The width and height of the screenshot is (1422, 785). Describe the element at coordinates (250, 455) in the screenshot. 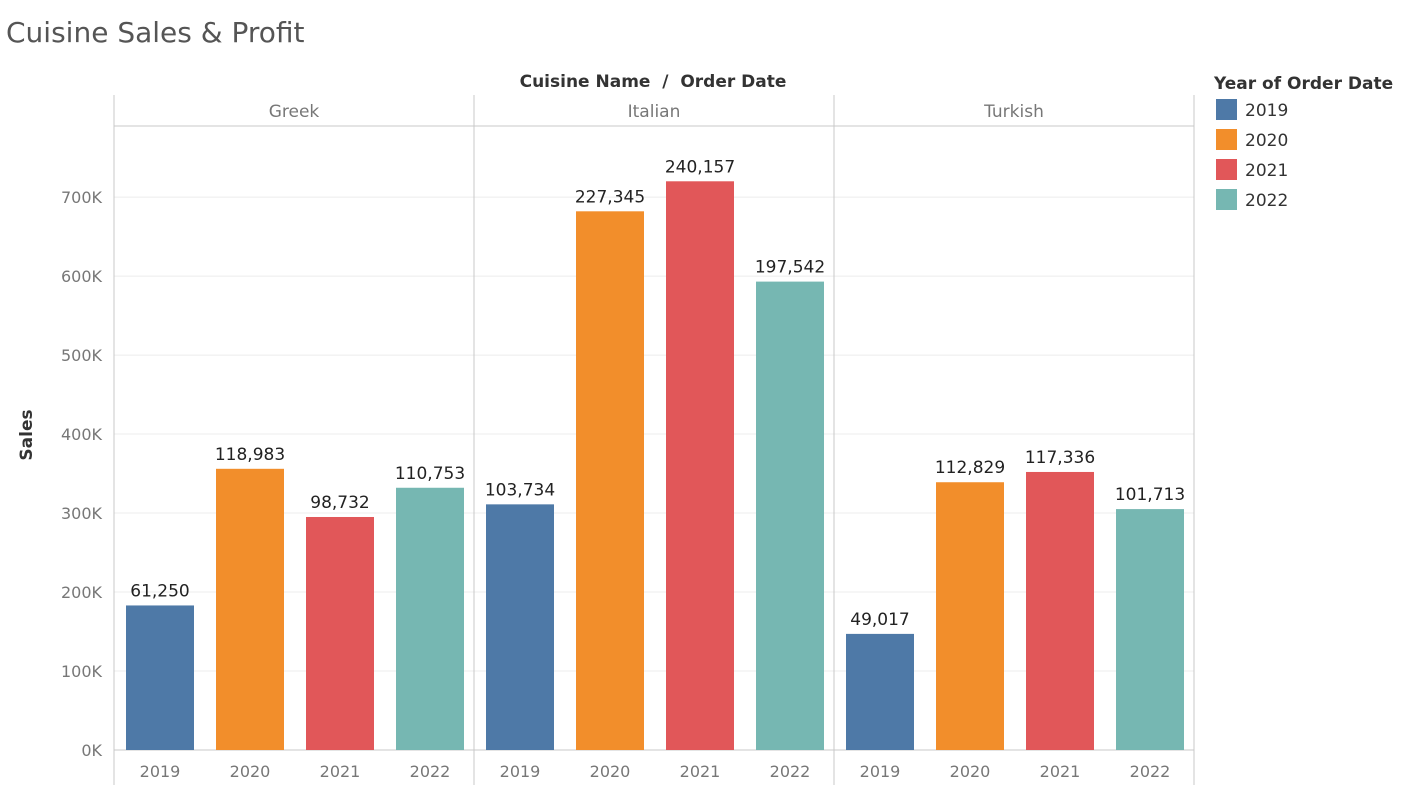

I see `bar-value-label: 118,983` at that location.